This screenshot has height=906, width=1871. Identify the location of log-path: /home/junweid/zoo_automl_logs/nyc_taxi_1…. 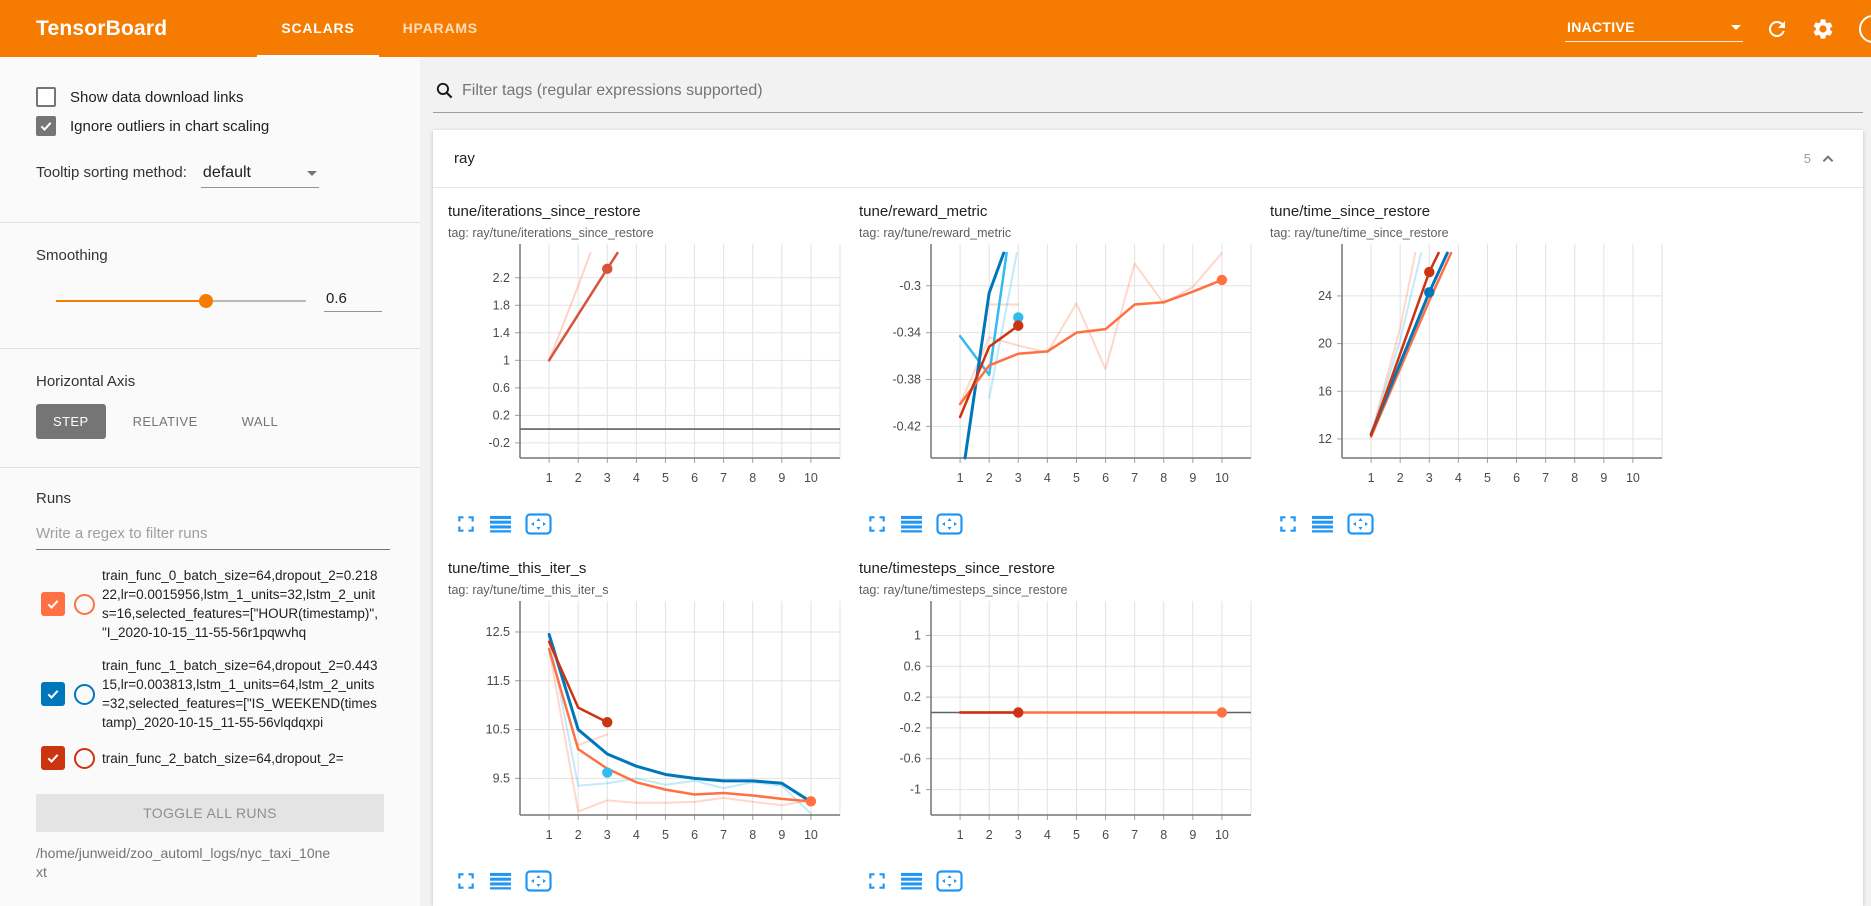
(183, 862).